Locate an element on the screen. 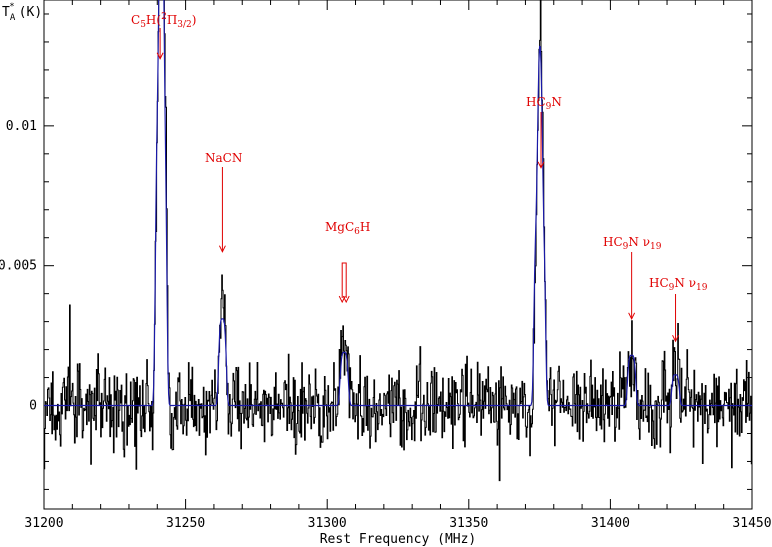 This screenshot has width=772, height=547. annotation-arrowhead-c5h is located at coordinates (160, 56).